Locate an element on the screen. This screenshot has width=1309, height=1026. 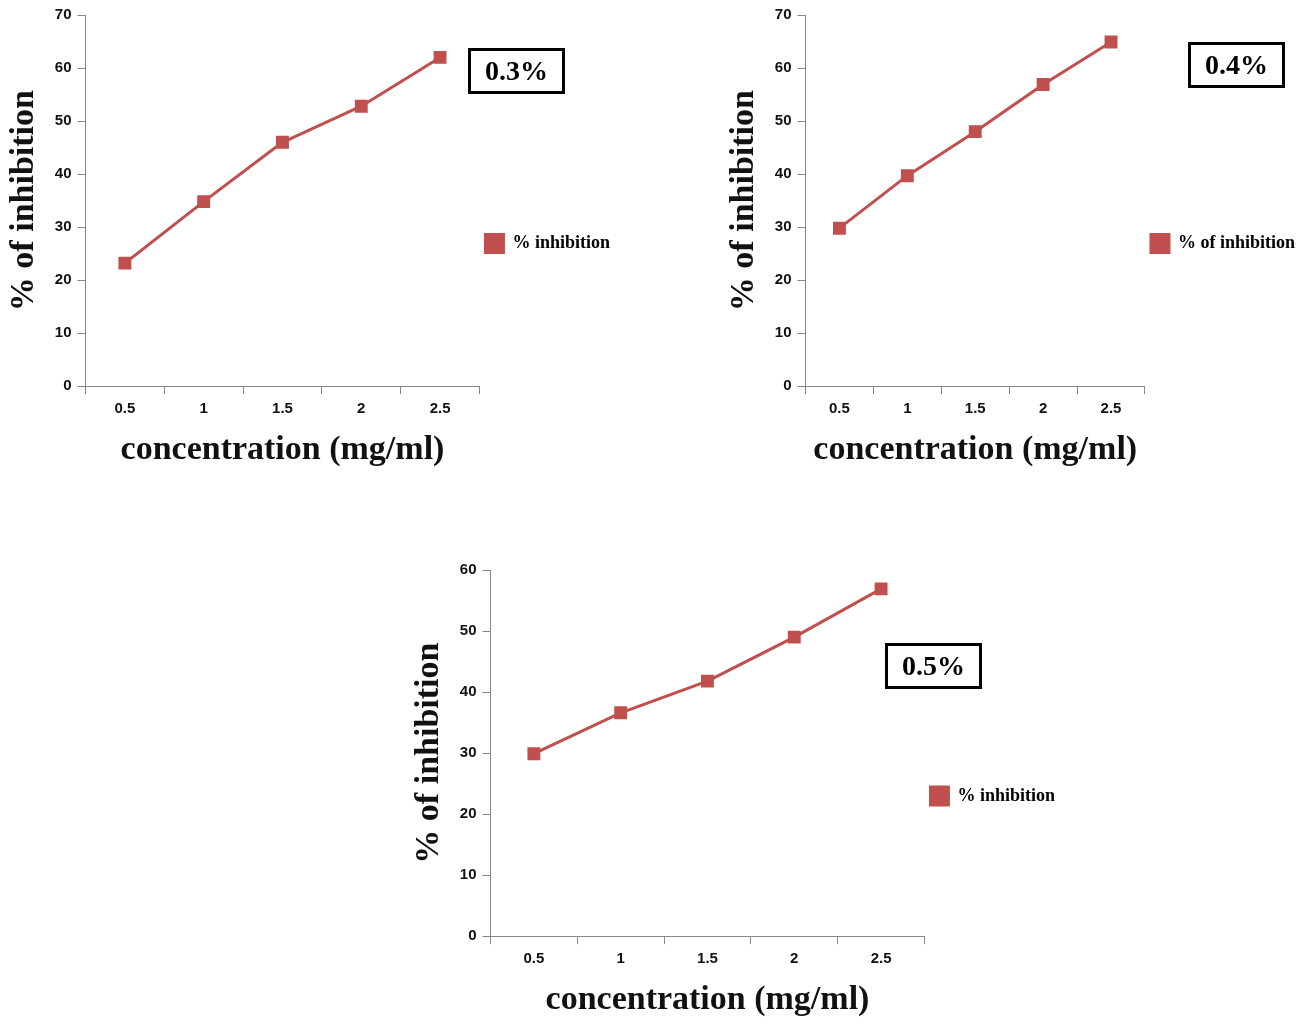
text: 0.3% is located at coordinates (516, 71).